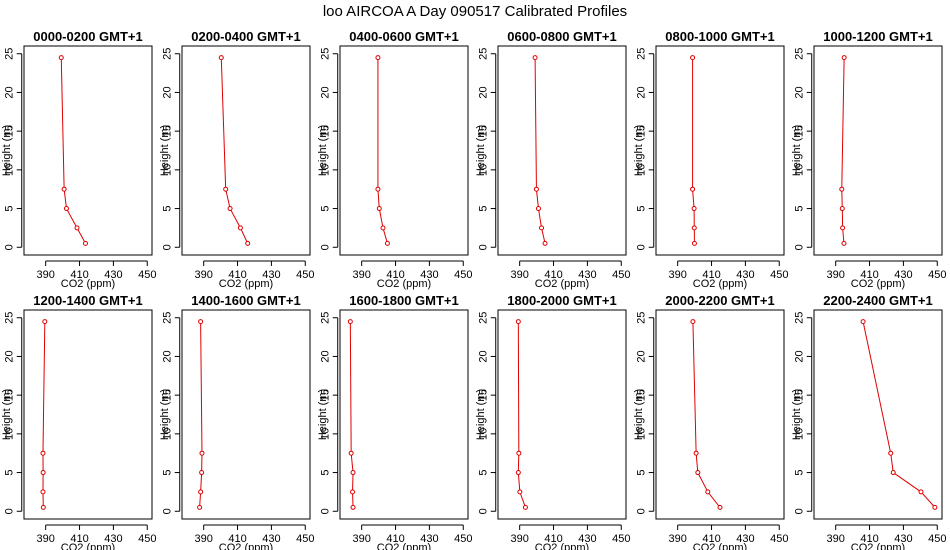  I want to click on panel-title: 2000-2200 GMT+1, so click(719, 300).